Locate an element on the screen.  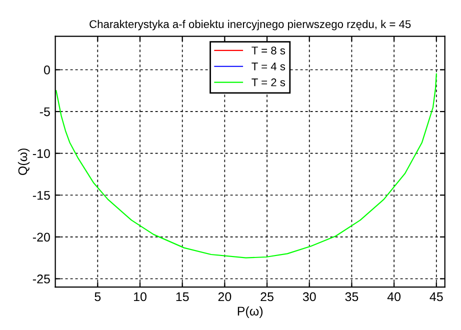
y-tick-label: -10 is located at coordinates (41, 153).